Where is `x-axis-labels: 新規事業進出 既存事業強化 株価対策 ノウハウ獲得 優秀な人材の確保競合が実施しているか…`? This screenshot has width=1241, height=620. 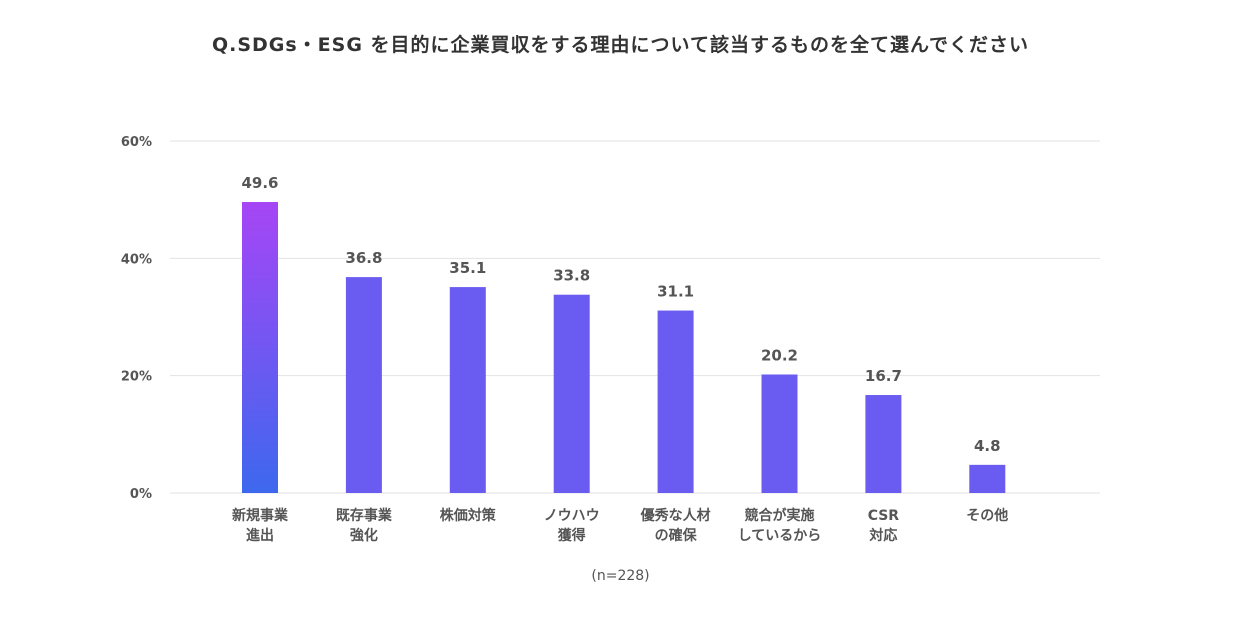 x-axis-labels: 新規事業進出 既存事業強化 株価対策 ノウハウ獲得 優秀な人材の確保競合が実施しているか… is located at coordinates (620, 525).